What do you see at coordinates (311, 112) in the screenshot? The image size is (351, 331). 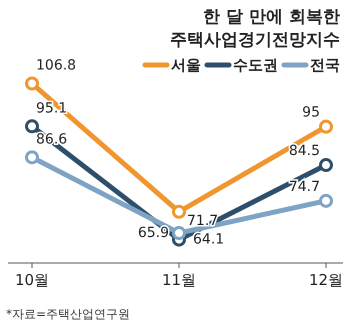 I see `data-label: 95` at bounding box center [311, 112].